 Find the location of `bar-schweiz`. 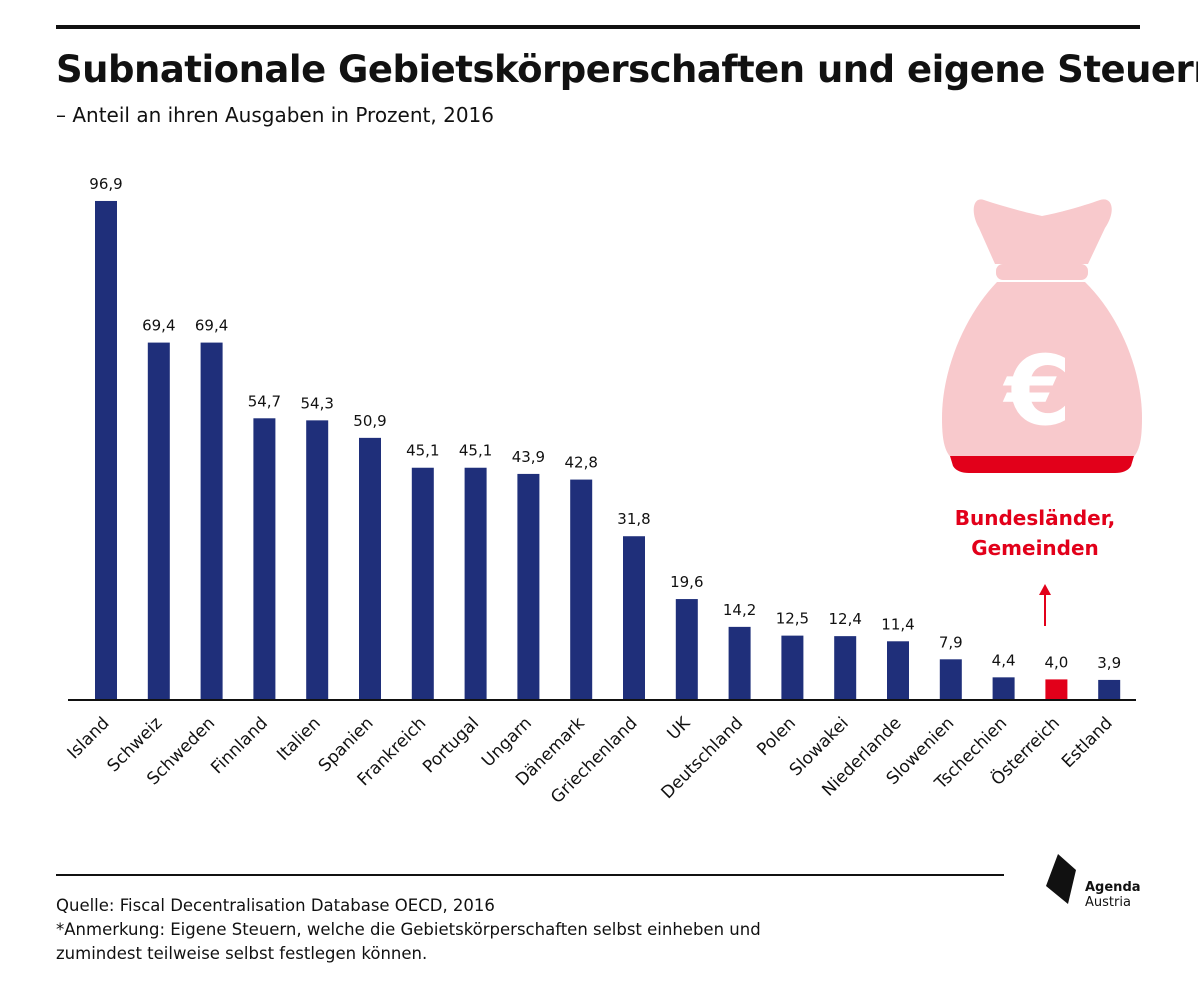

bar-schweiz is located at coordinates (158, 521).